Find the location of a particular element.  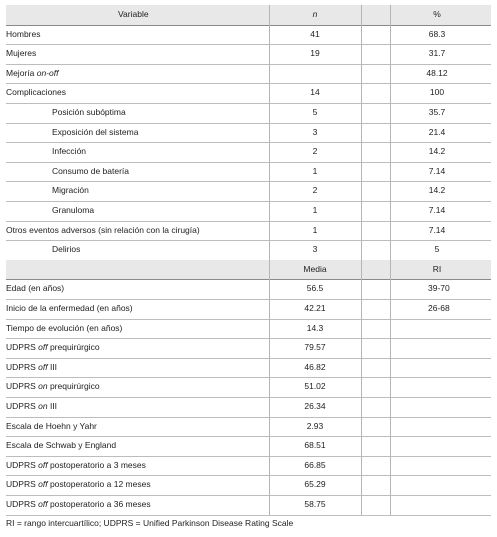

row-label-italic: on is located at coordinates (43, 386).